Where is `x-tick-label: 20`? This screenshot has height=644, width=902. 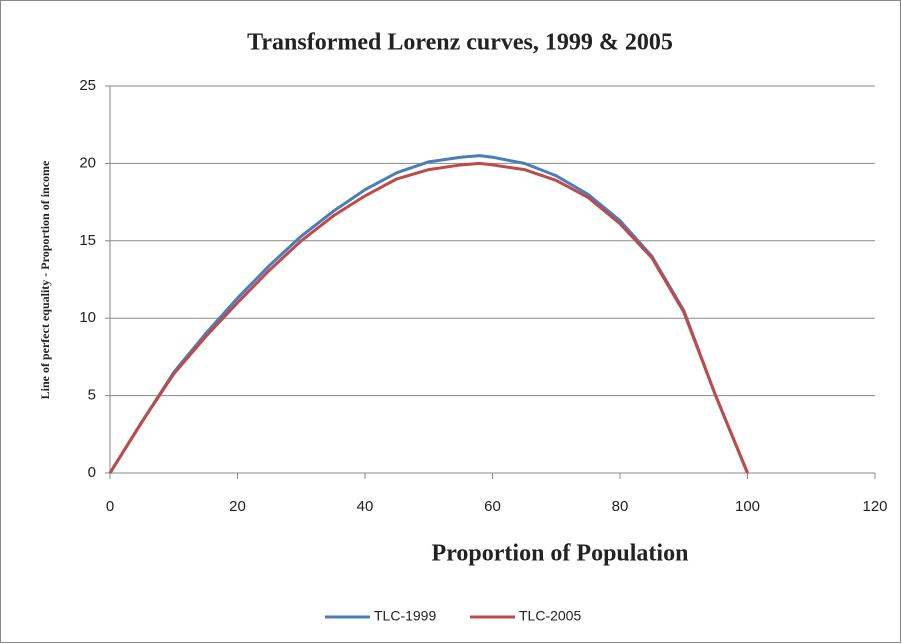
x-tick-label: 20 is located at coordinates (237, 506).